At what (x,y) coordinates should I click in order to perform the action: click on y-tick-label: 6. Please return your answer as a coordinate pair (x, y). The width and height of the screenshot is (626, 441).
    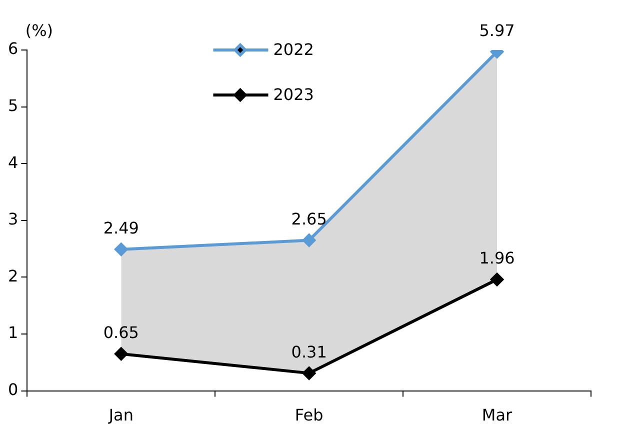
    Looking at the image, I should click on (13, 48).